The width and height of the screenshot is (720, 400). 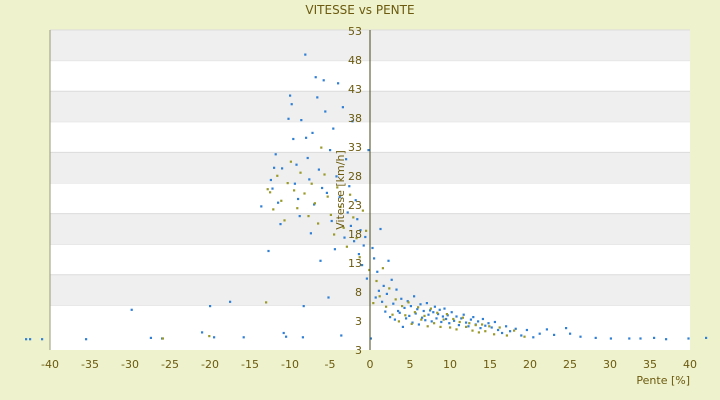 What do you see at coordinates (290, 364) in the screenshot?
I see `x-tick-label: -10` at bounding box center [290, 364].